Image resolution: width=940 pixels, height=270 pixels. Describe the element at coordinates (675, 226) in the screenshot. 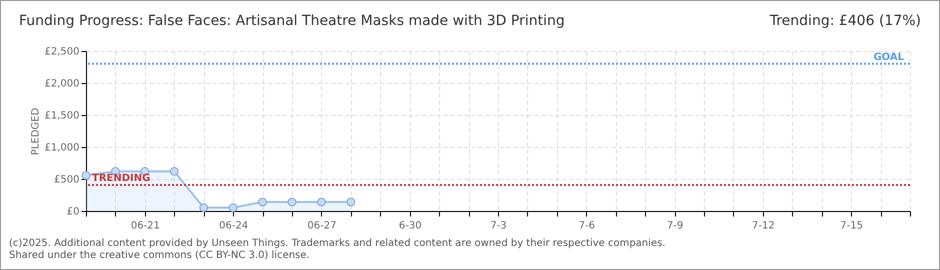

I see `x-tick-label: 7-9` at that location.